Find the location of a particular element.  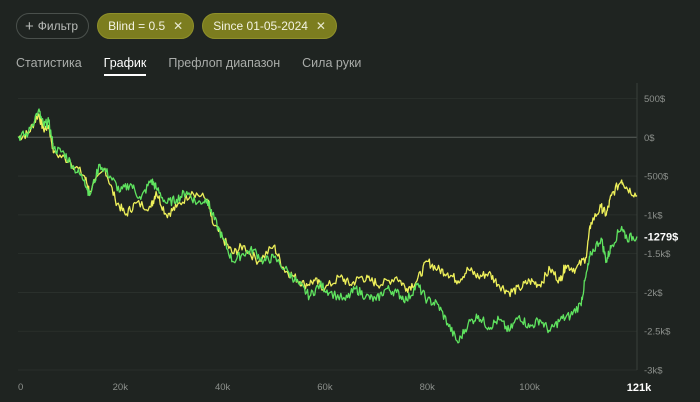

y-tick-label: -3k$ is located at coordinates (653, 371).